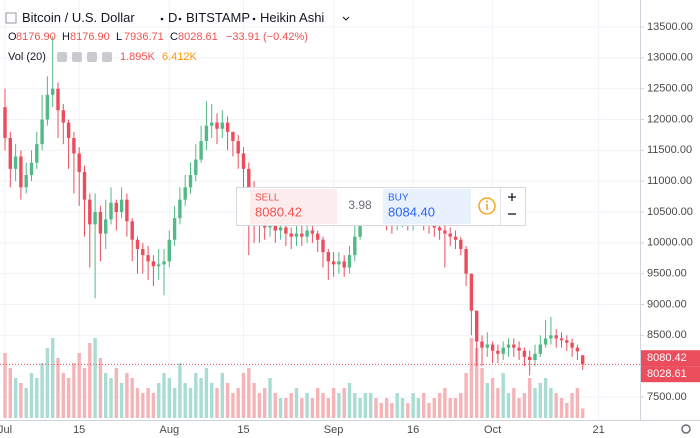 This screenshot has height=438, width=700. What do you see at coordinates (492, 430) in the screenshot?
I see `x-tick-label: Oct` at bounding box center [492, 430].